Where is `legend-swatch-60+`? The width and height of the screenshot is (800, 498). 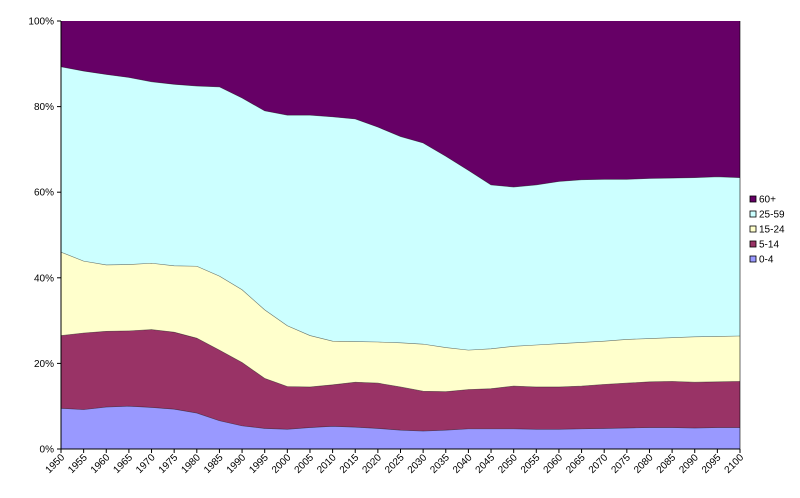 legend-swatch-60+ is located at coordinates (753, 199).